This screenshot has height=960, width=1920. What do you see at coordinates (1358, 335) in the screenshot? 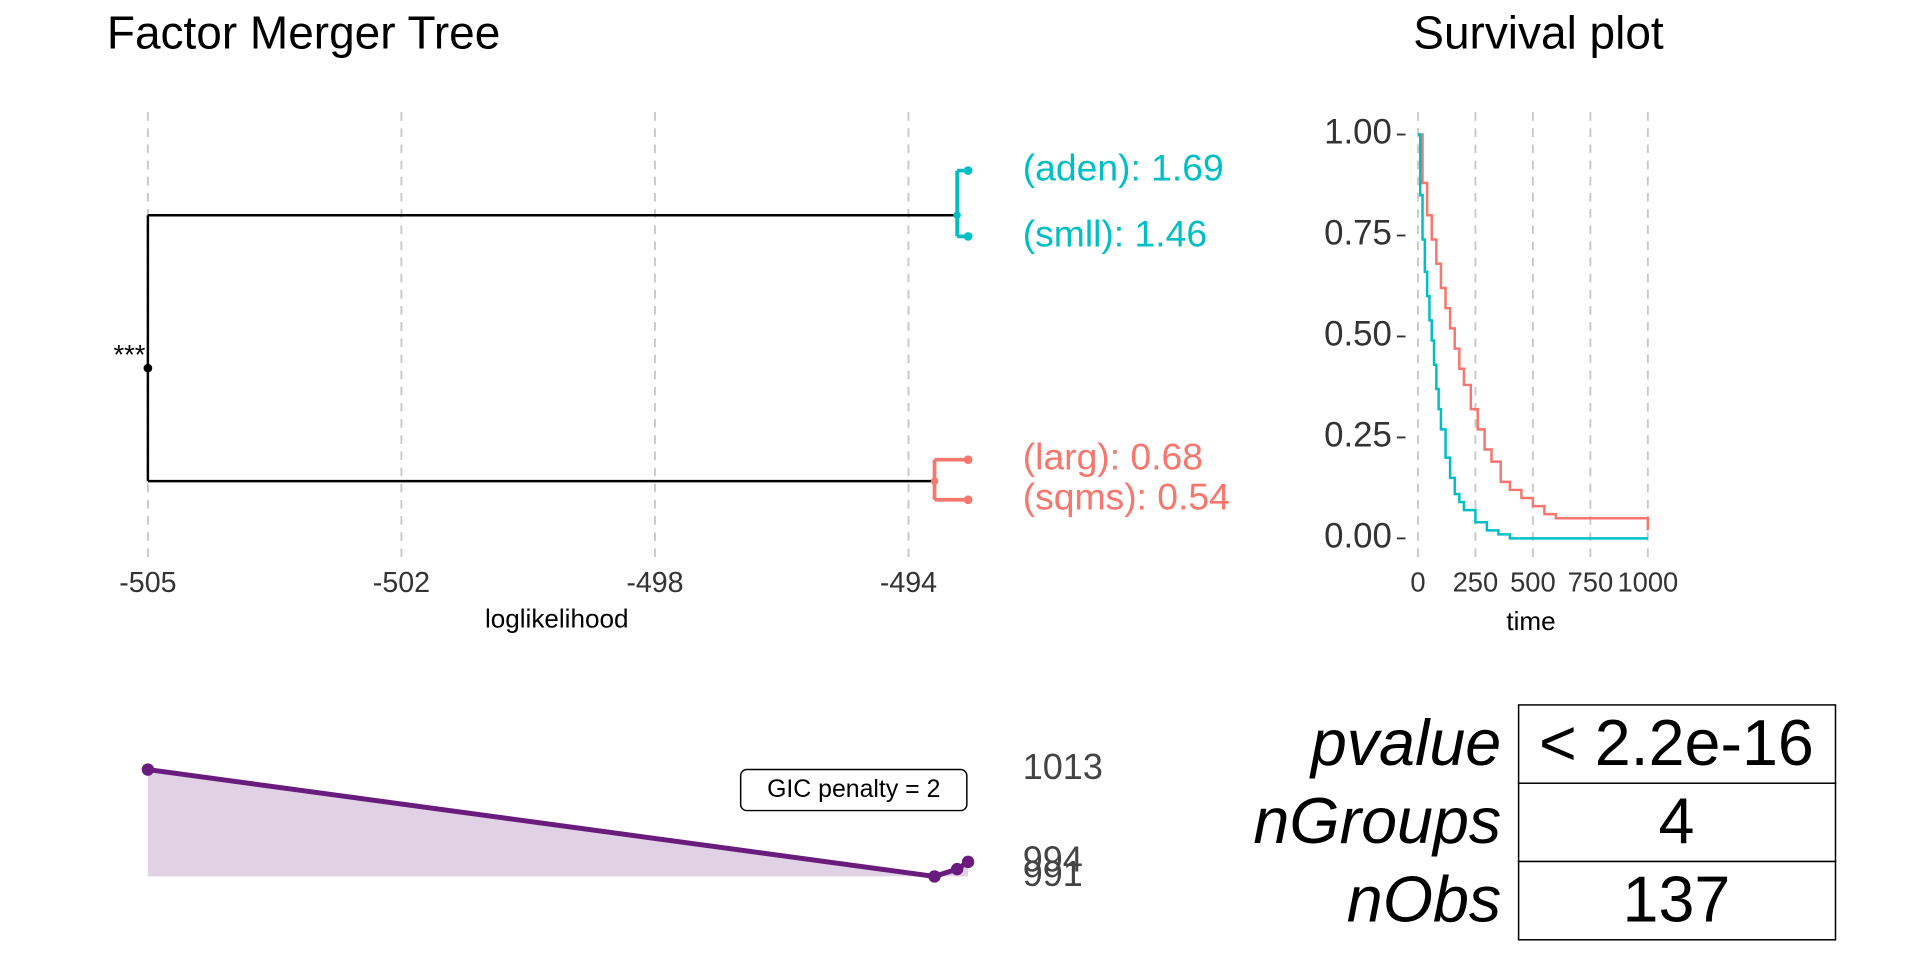
I see `y-tick-label: 0.50` at bounding box center [1358, 335].